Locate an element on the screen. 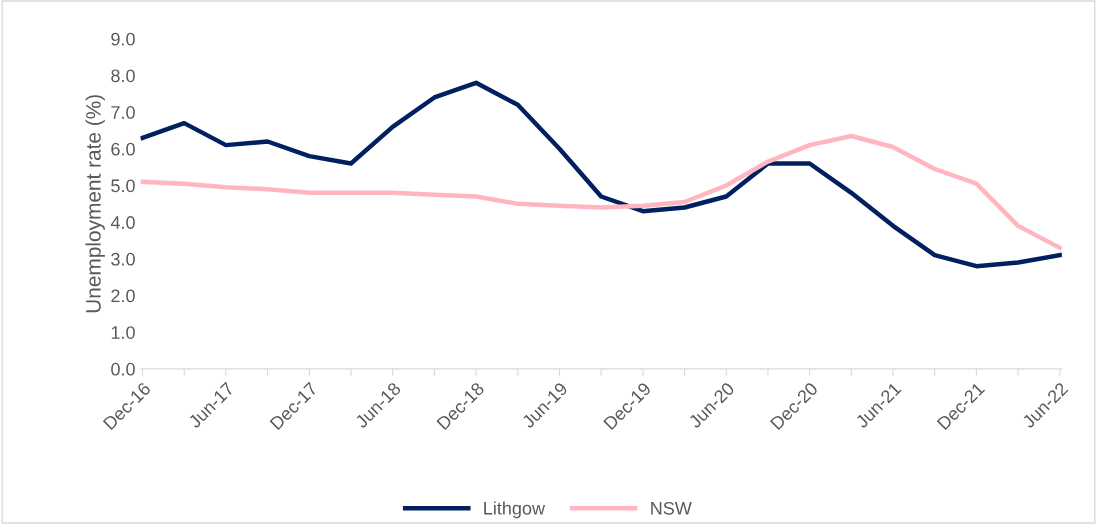  y-tick-label: 8.0 is located at coordinates (123, 76).